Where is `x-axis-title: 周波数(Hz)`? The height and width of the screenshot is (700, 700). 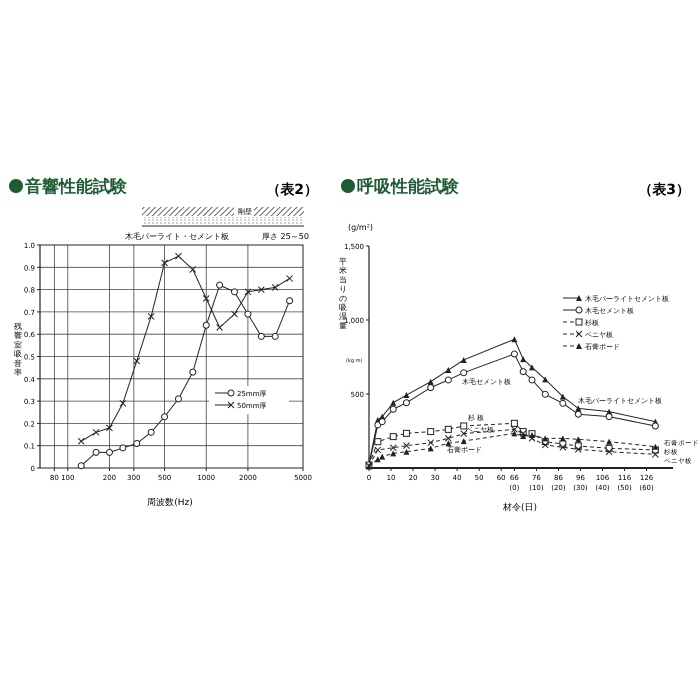
x-axis-title: 周波数(Hz) is located at coordinates (170, 502).